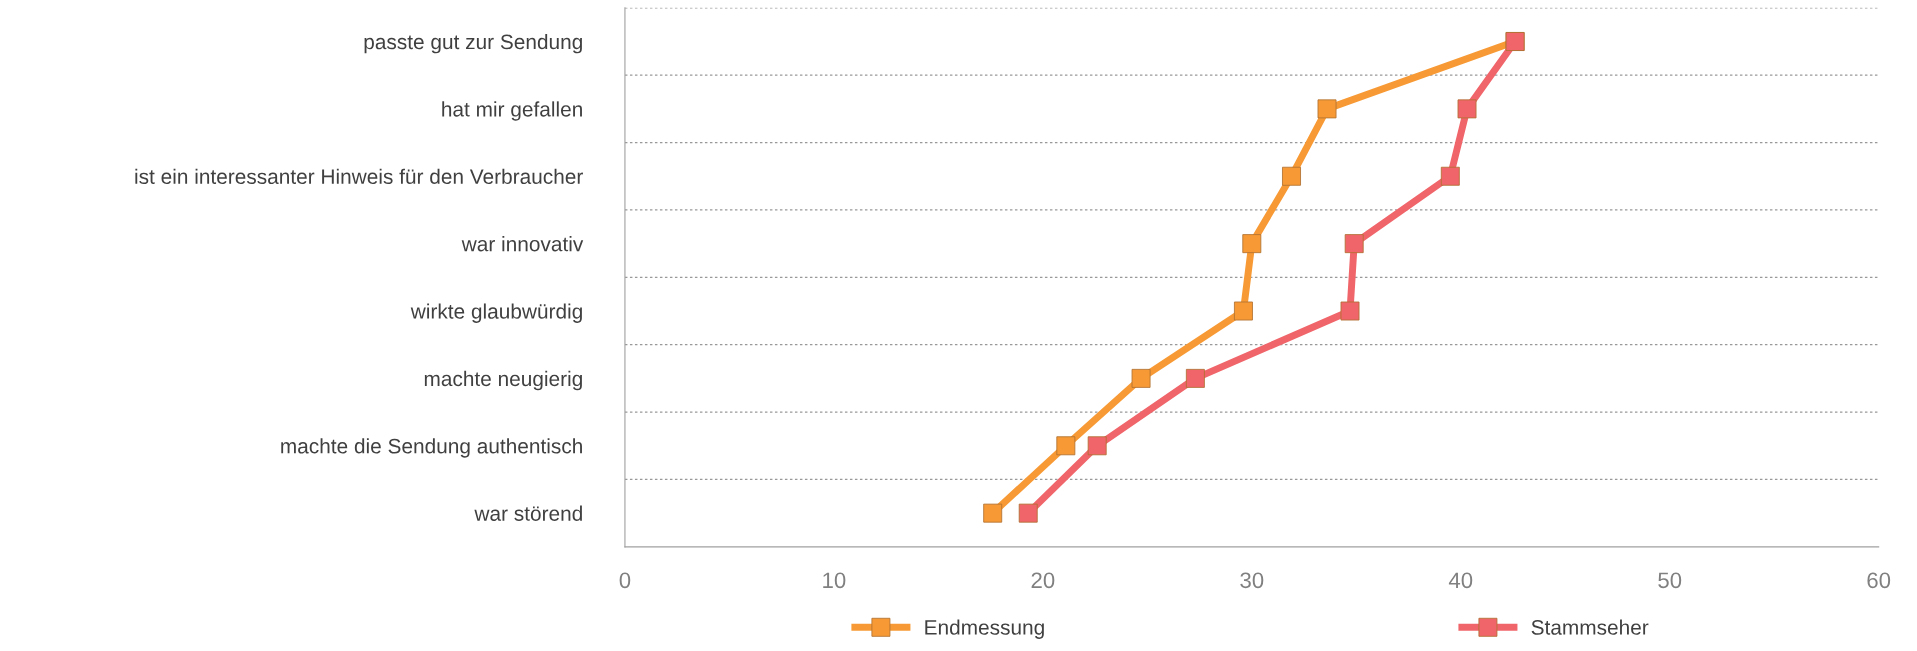 This screenshot has height=651, width=1917. I want to click on x-tick-label: 10, so click(834, 580).